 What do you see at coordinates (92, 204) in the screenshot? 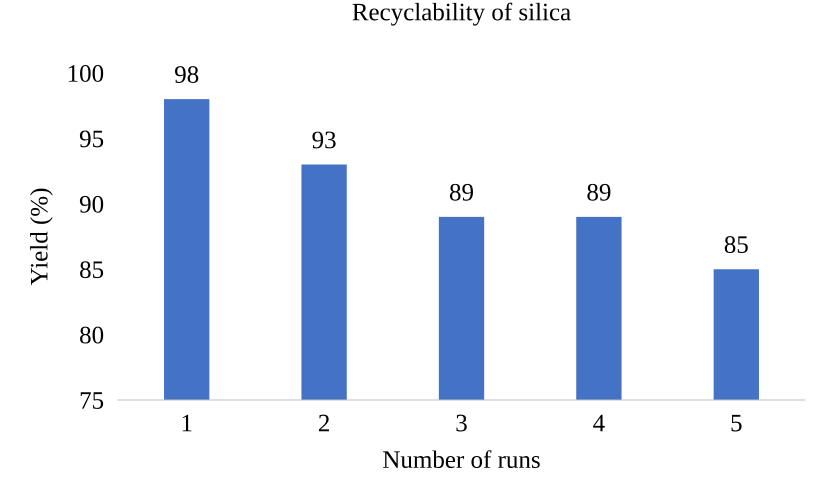
I see `y-tick-label: 90` at bounding box center [92, 204].